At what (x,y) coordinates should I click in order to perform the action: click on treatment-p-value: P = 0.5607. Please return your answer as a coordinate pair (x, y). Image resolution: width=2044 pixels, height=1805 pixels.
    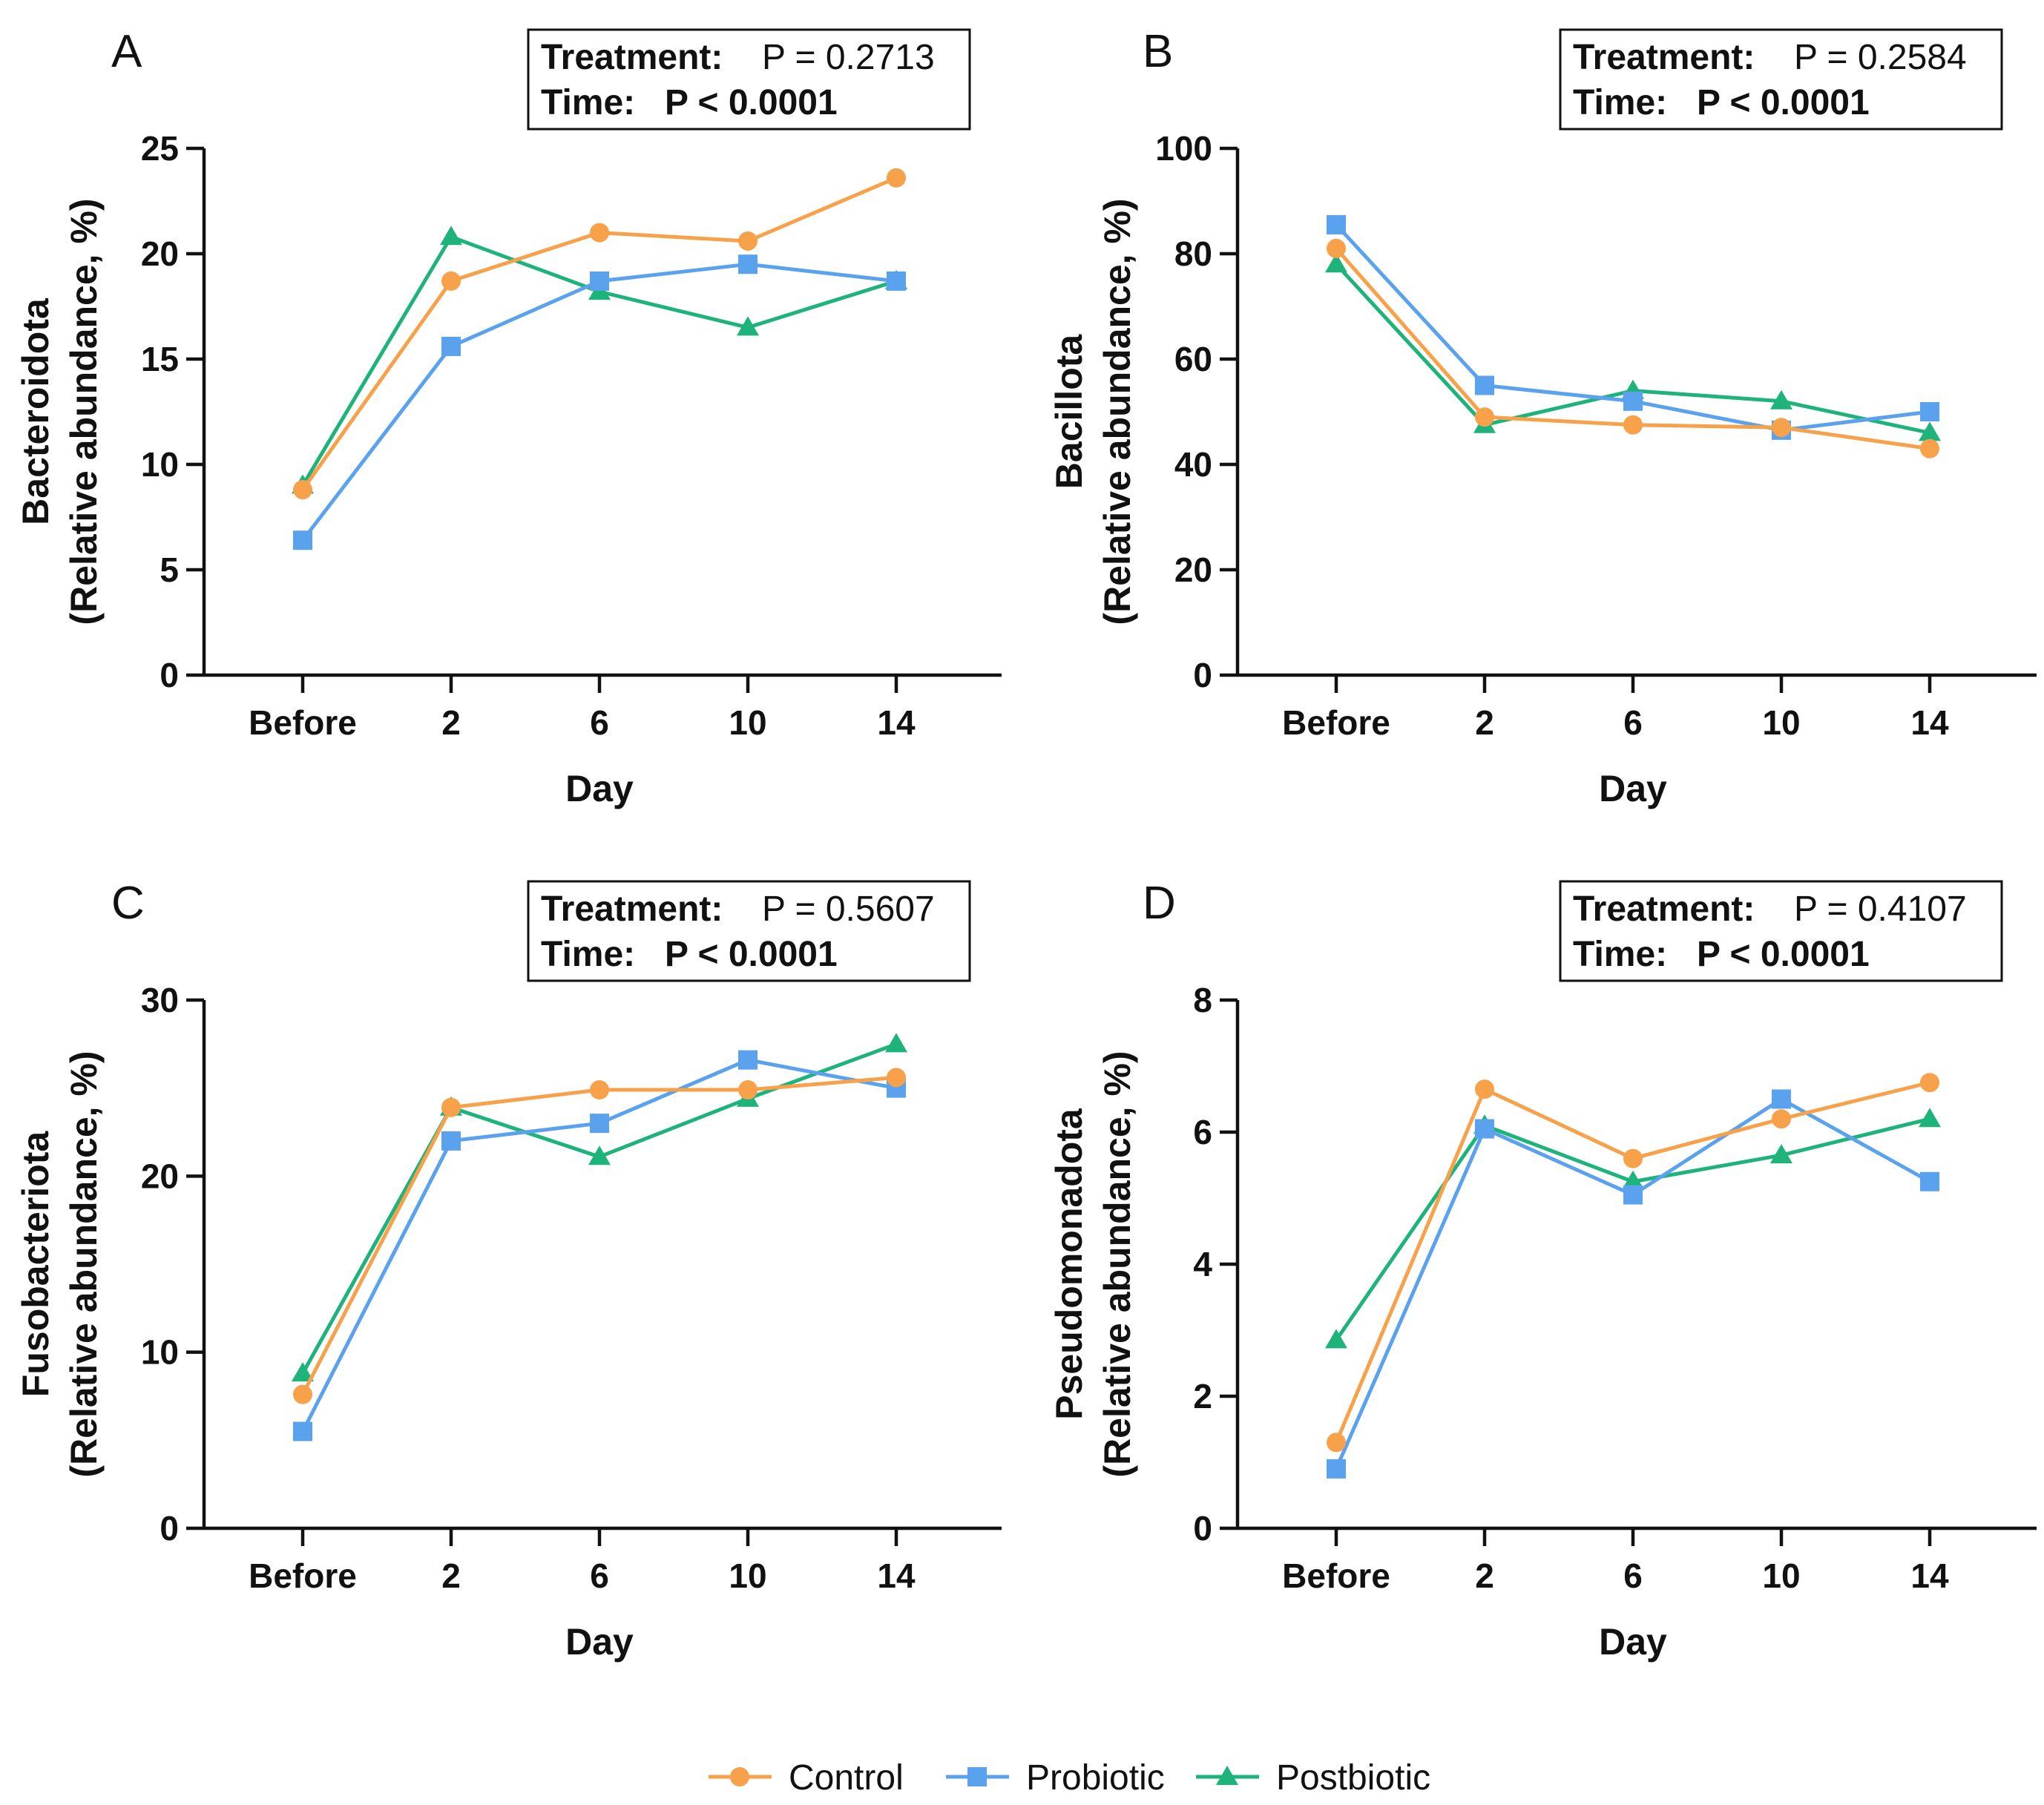
    Looking at the image, I should click on (848, 910).